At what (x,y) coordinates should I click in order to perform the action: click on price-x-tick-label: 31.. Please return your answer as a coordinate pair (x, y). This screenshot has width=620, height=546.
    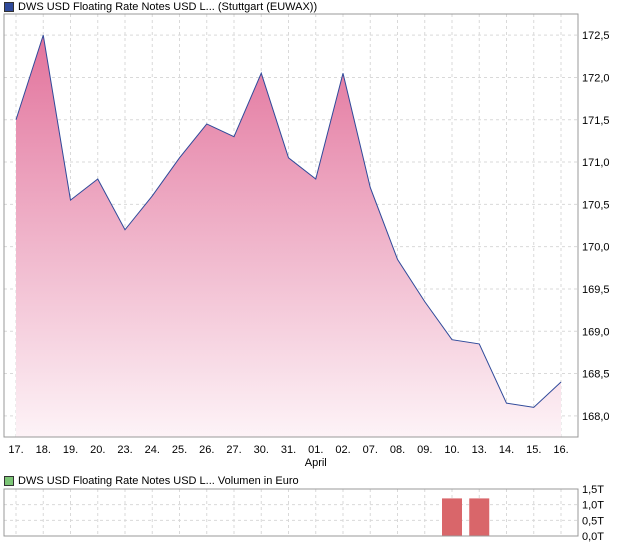
    Looking at the image, I should click on (288, 450).